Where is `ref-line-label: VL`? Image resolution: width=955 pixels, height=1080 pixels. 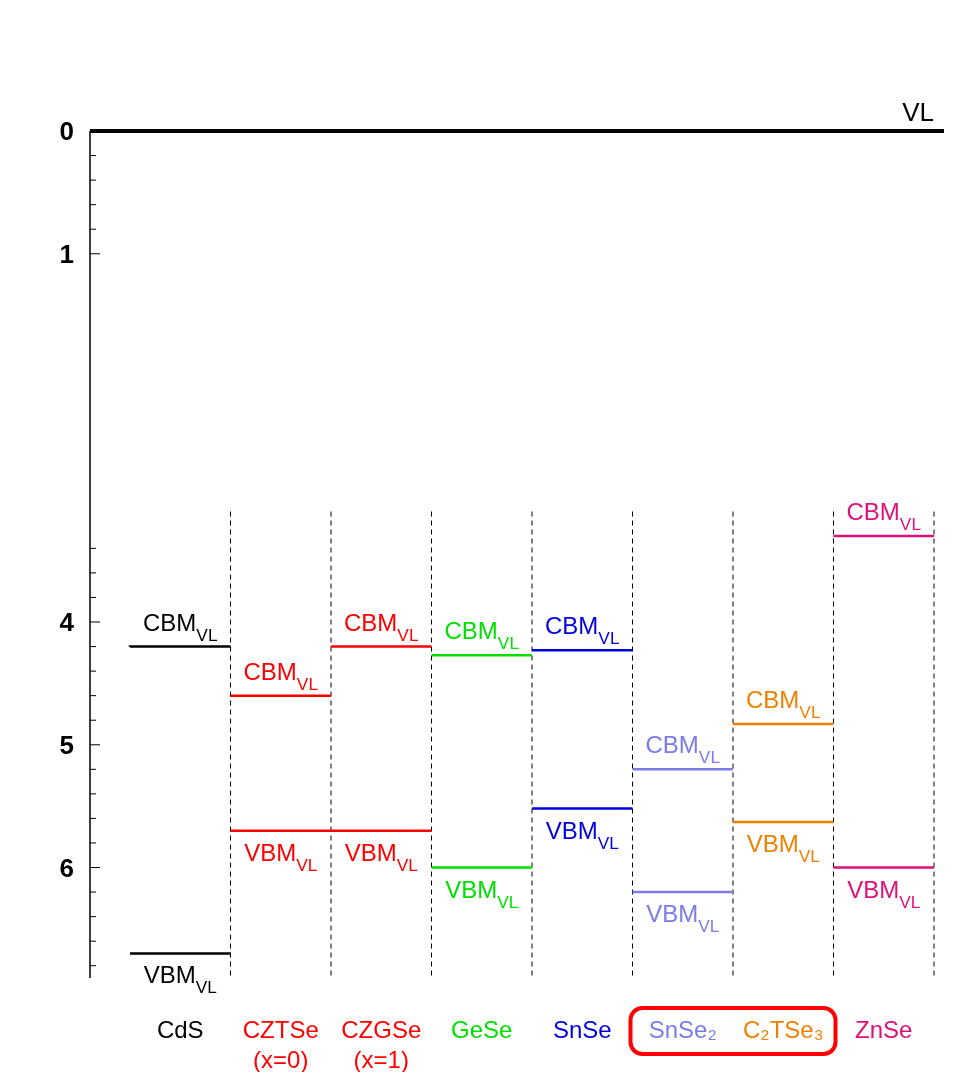
ref-line-label: VL is located at coordinates (918, 112).